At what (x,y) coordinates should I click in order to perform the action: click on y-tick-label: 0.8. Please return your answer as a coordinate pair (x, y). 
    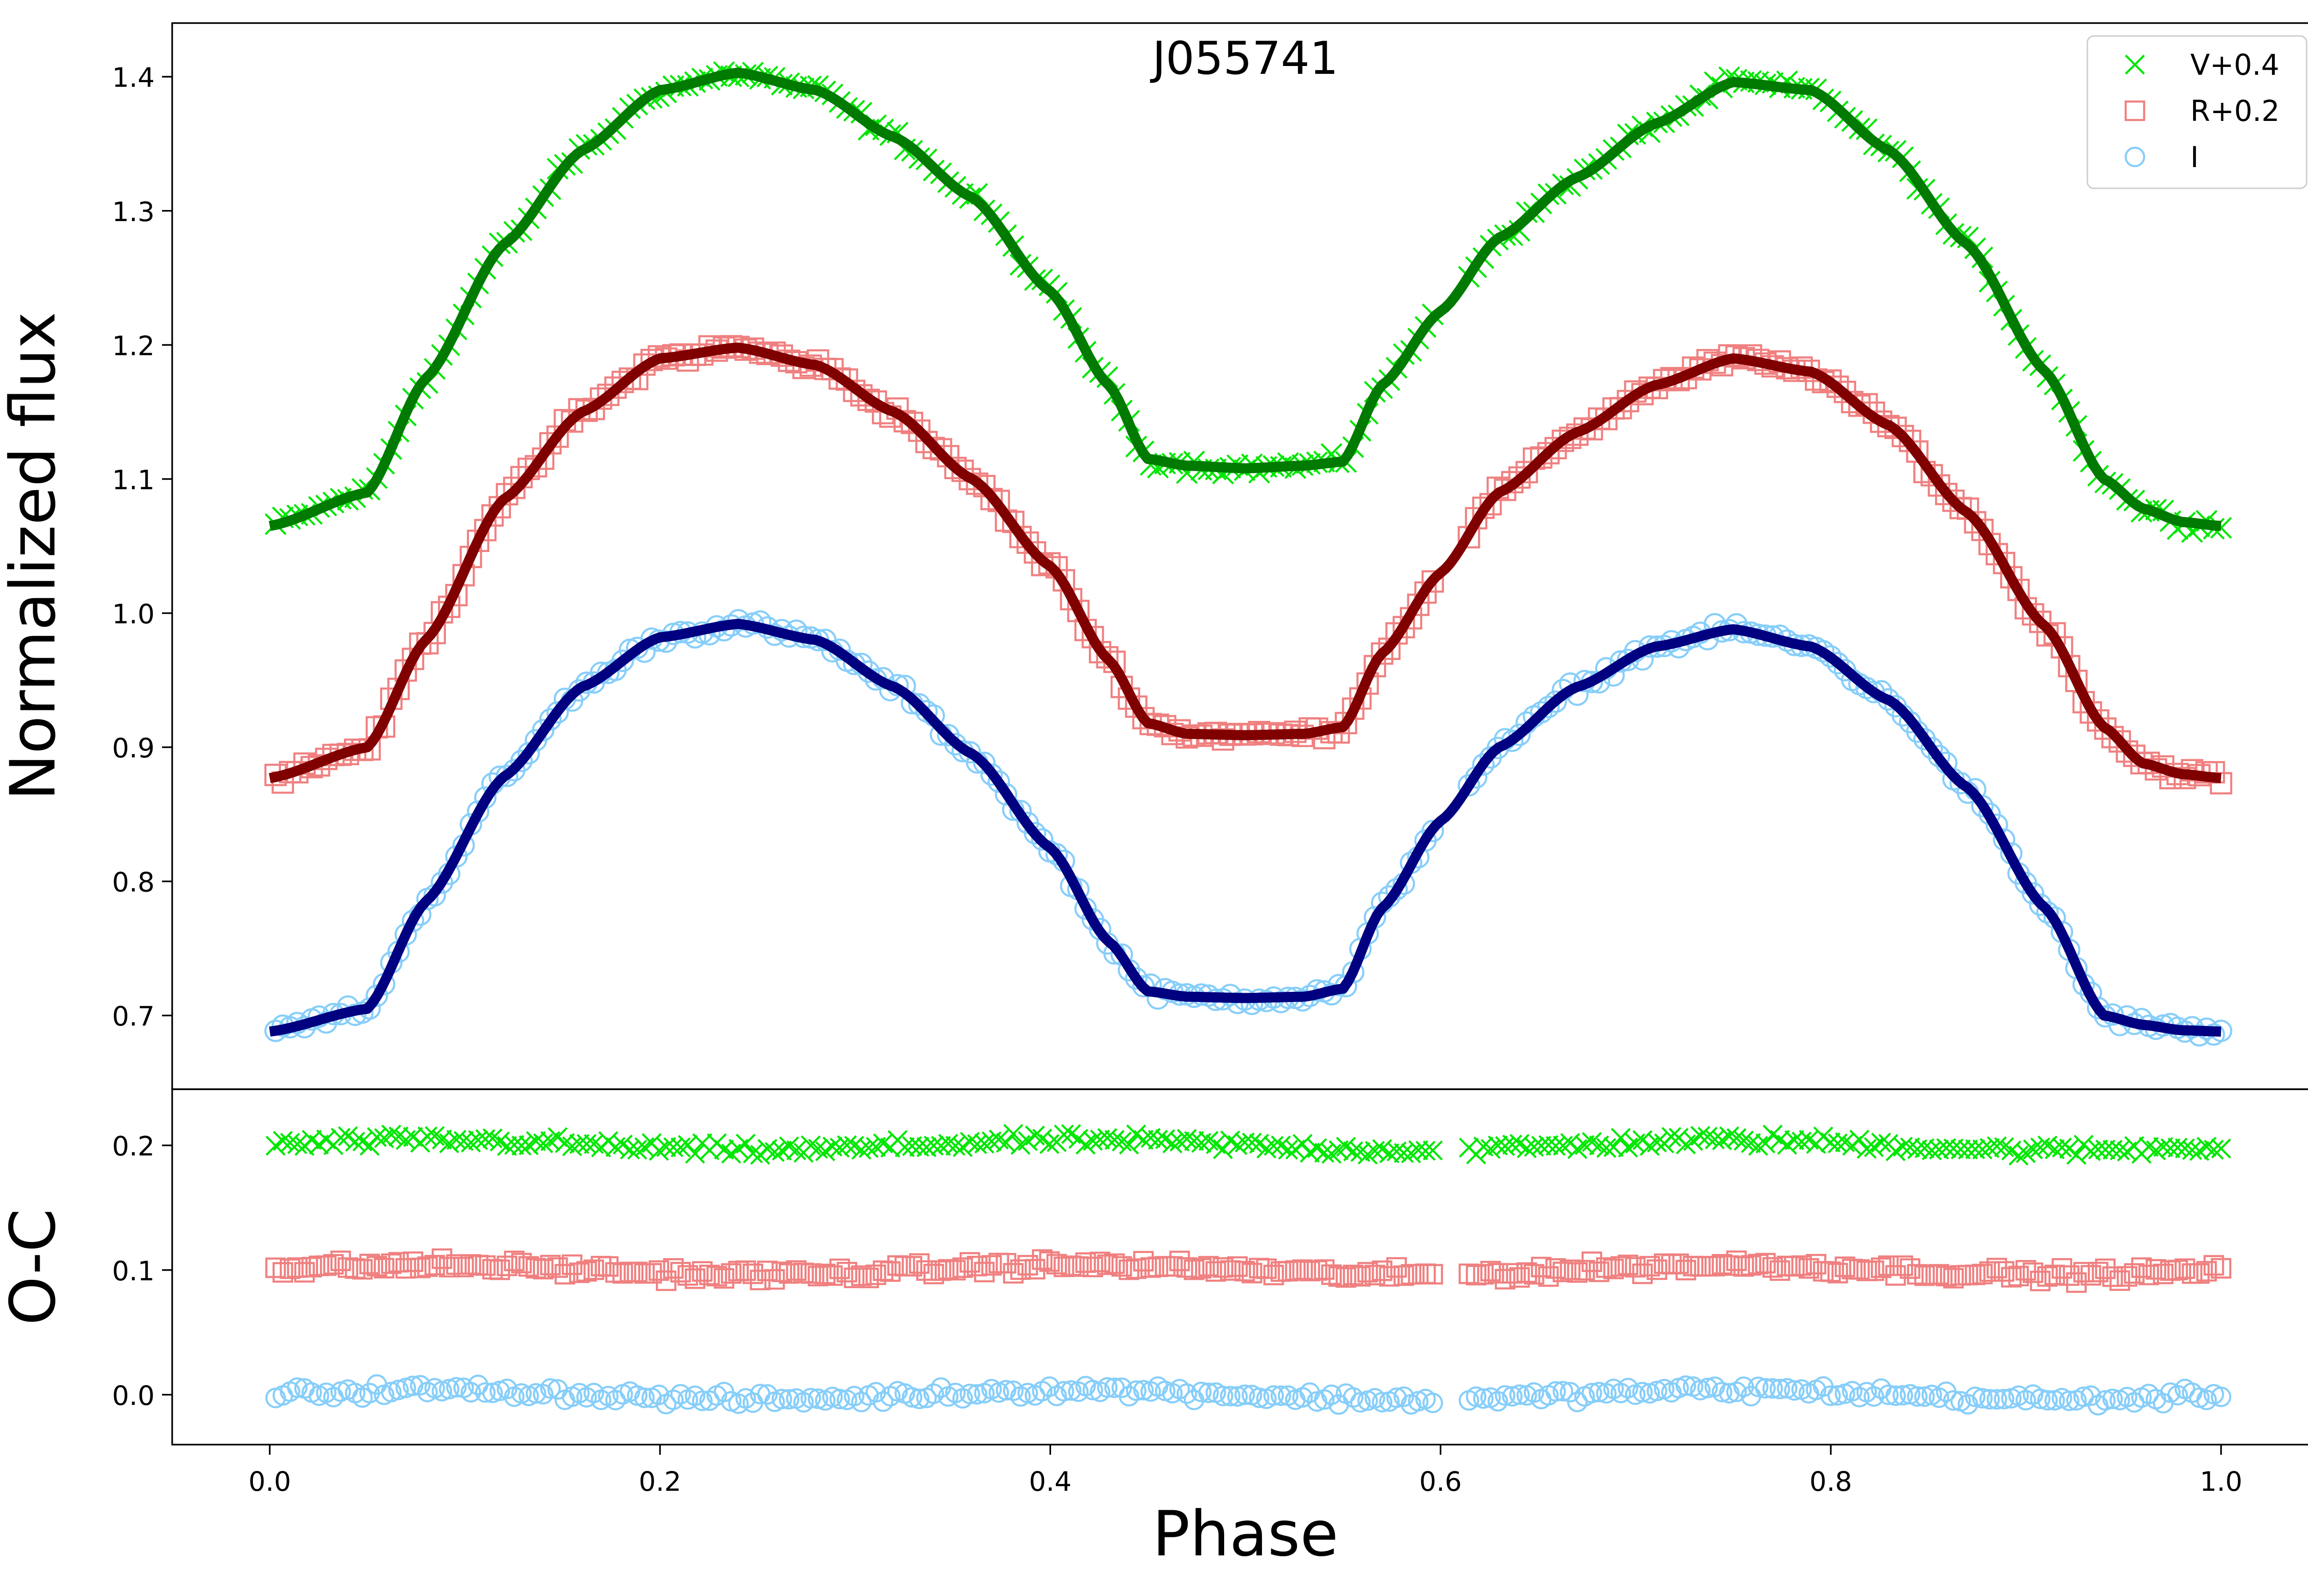
    Looking at the image, I should click on (133, 882).